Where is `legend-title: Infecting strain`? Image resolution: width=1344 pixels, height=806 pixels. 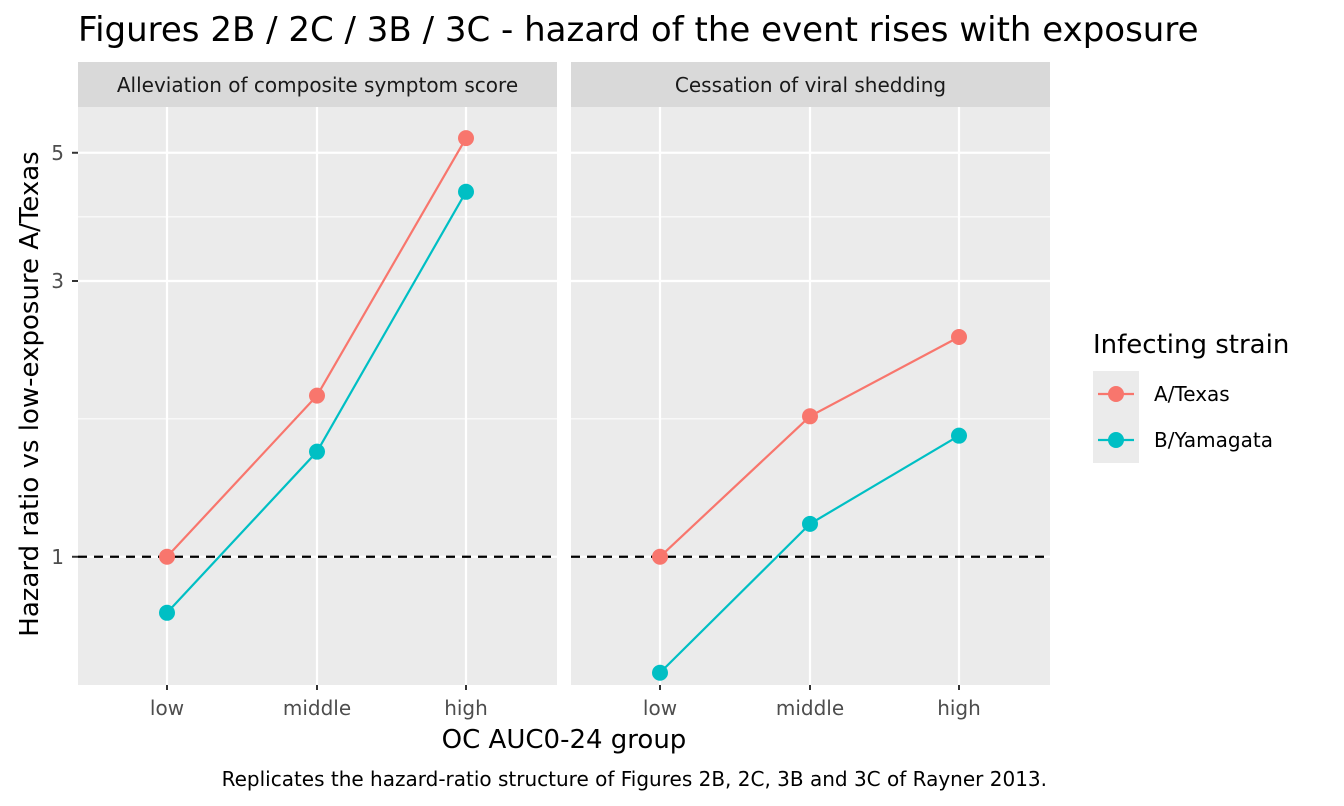 legend-title: Infecting strain is located at coordinates (1191, 345).